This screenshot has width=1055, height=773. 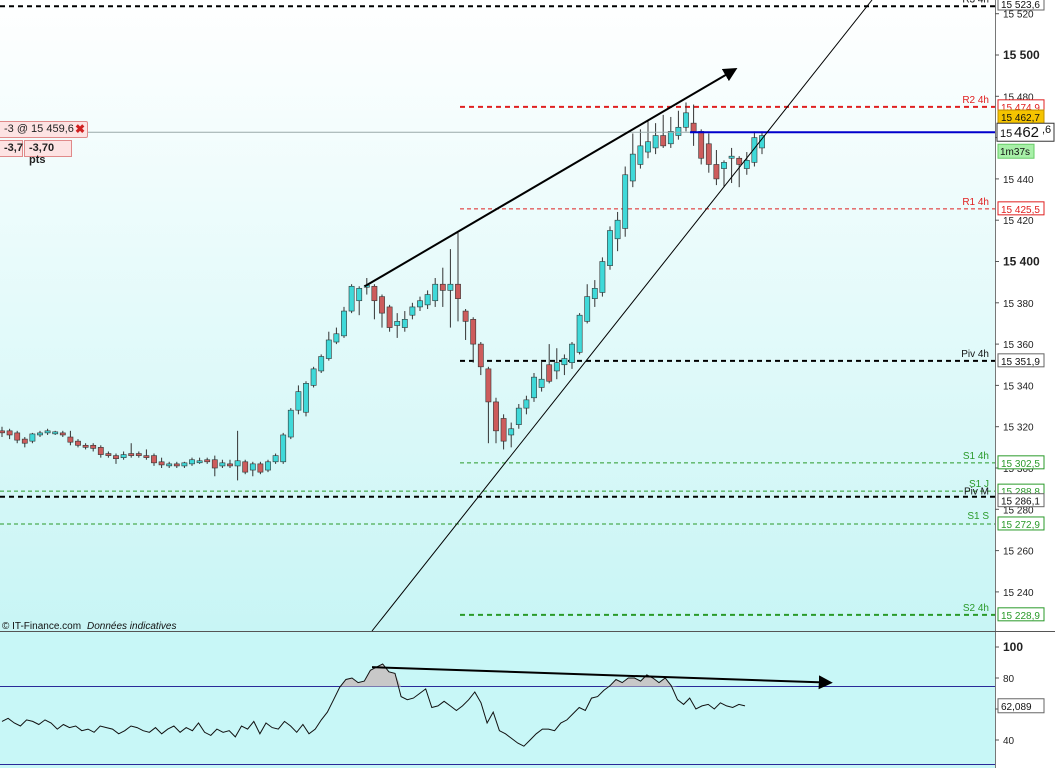 What do you see at coordinates (1016, 151) in the screenshot?
I see `countdown-box` at bounding box center [1016, 151].